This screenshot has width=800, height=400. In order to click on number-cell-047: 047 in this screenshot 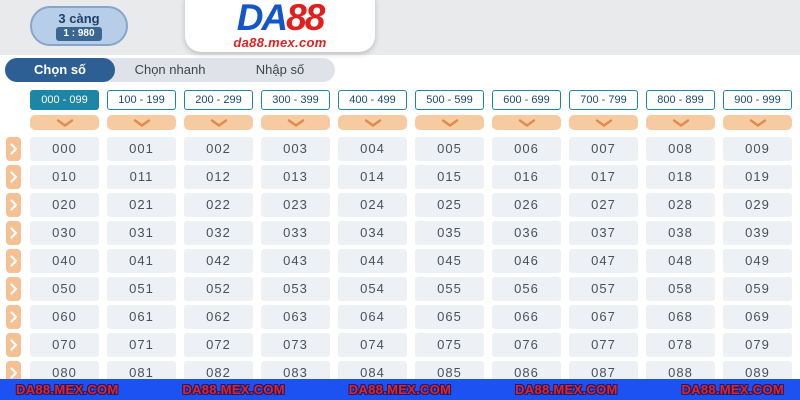, I will do `click(603, 261)`.